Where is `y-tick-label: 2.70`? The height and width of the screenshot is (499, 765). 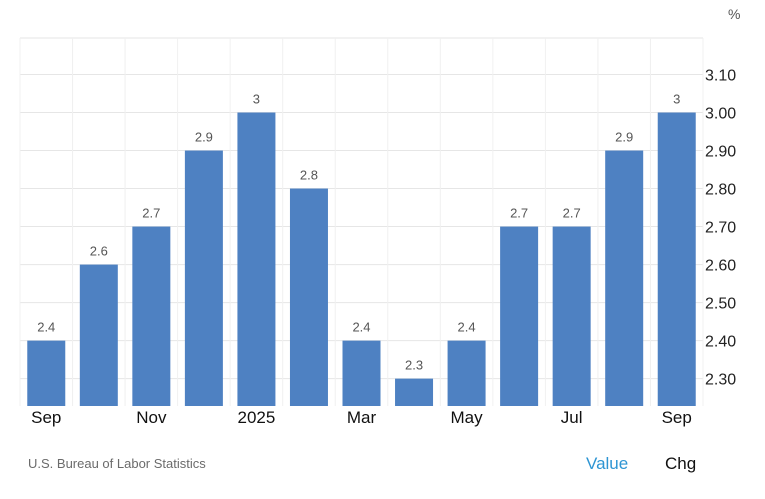
y-tick-label: 2.70 is located at coordinates (720, 228).